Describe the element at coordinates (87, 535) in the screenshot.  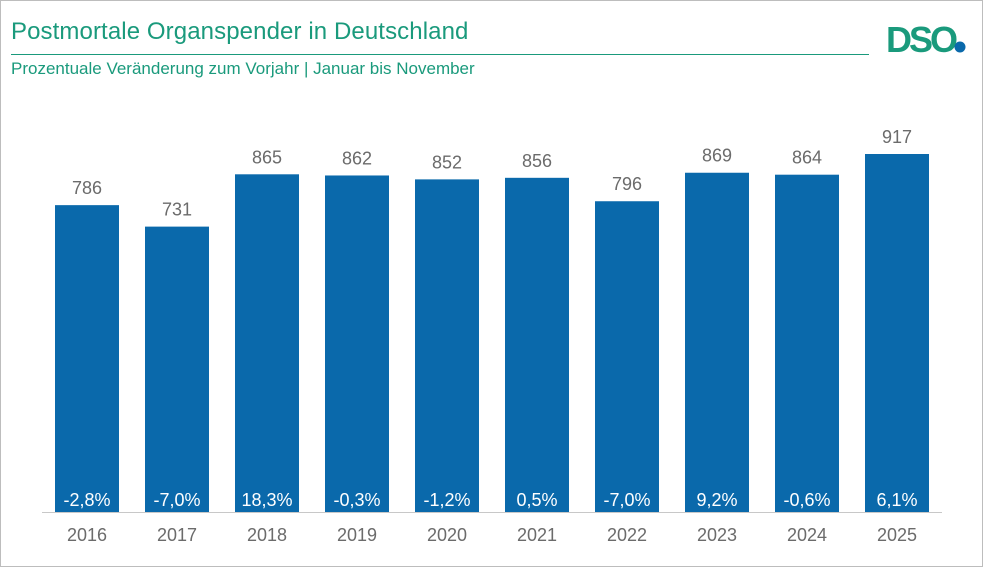
I see `x-tick-label: 2016` at that location.